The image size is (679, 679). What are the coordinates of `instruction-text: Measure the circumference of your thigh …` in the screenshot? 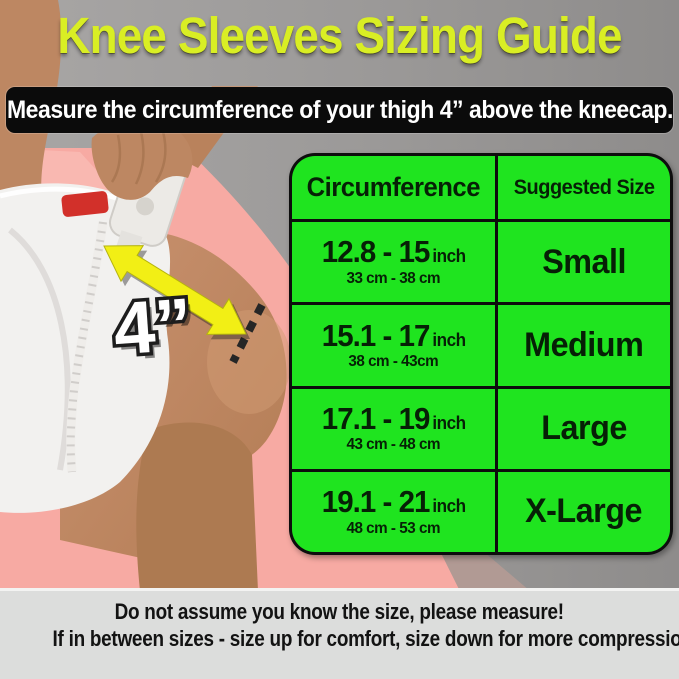 It's located at (339, 109).